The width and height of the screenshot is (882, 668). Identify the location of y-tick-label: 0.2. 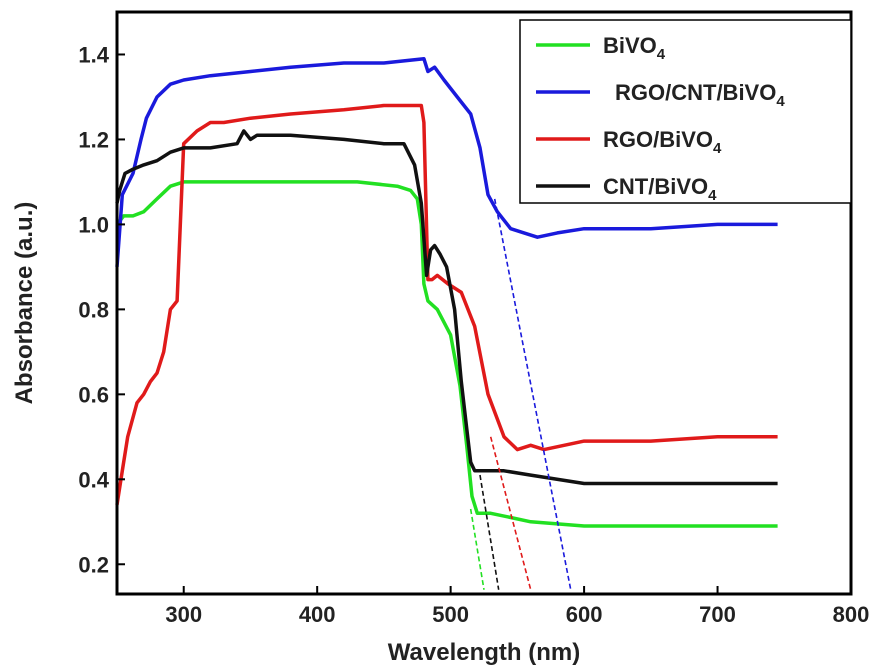
(93, 564).